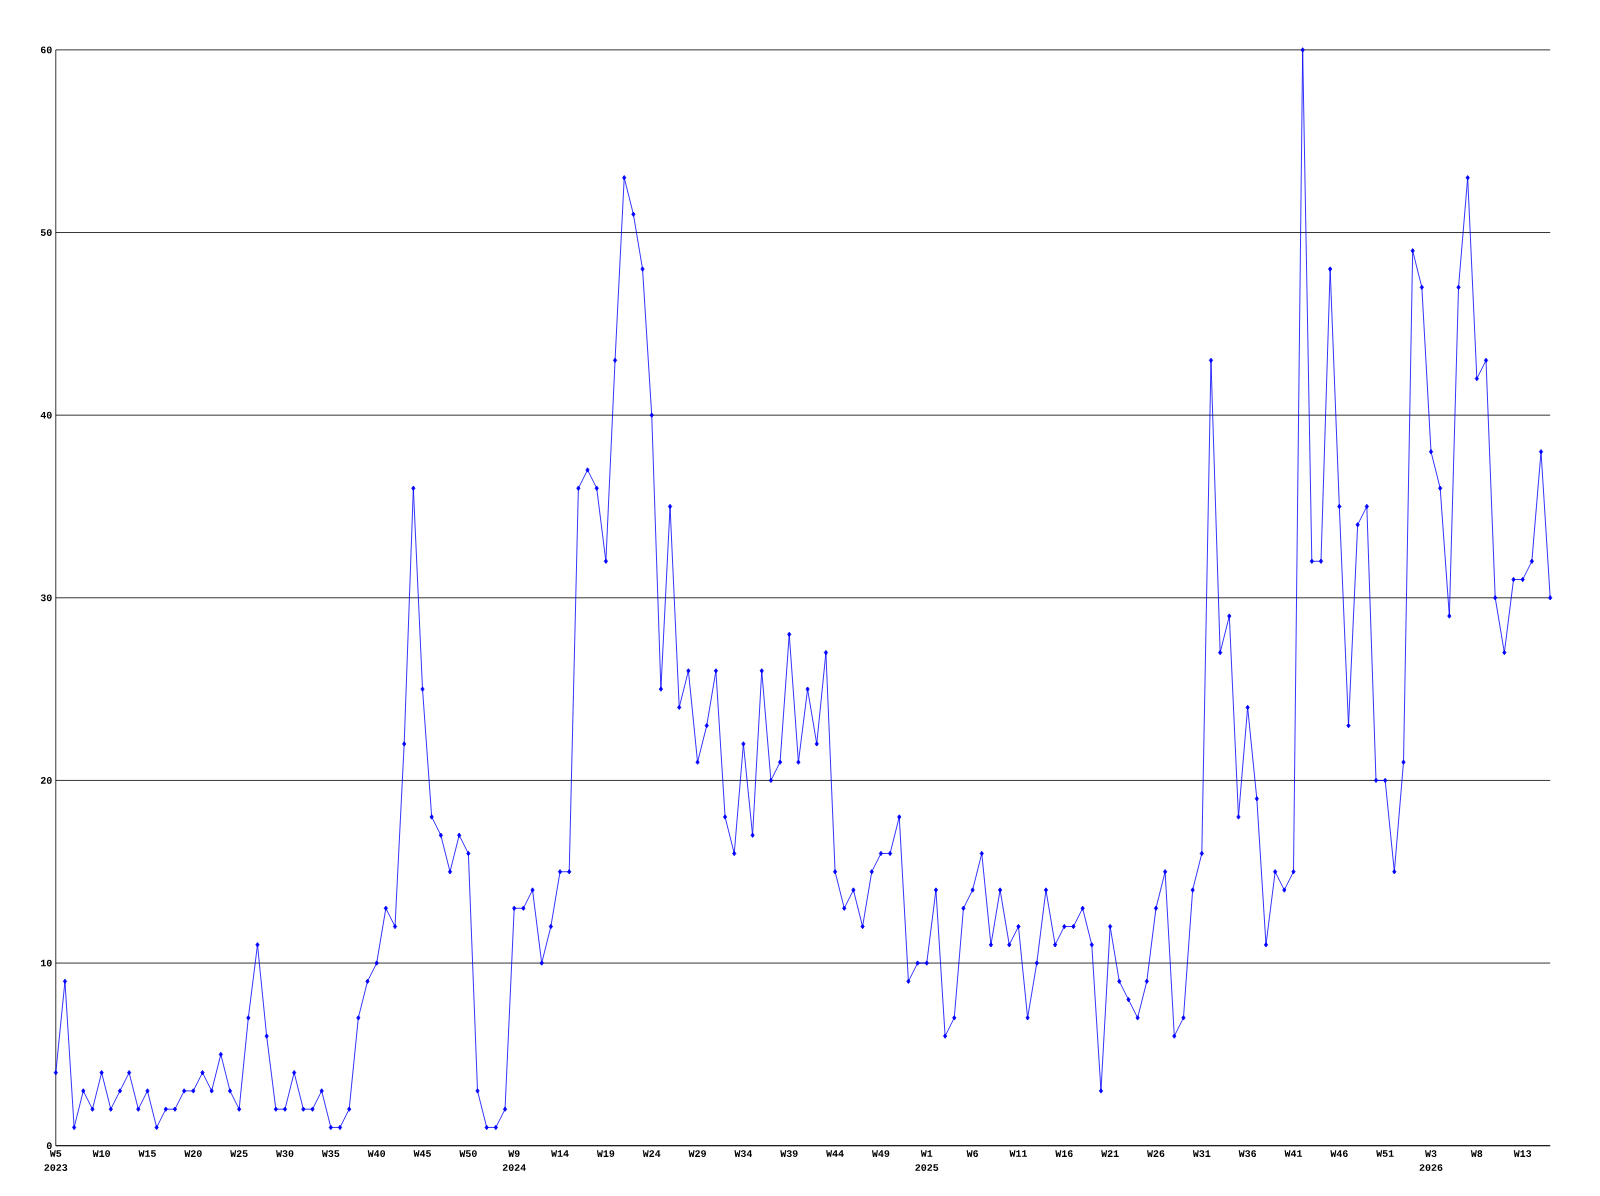 The height and width of the screenshot is (1196, 1600). I want to click on x-tick-label: W39, so click(789, 1154).